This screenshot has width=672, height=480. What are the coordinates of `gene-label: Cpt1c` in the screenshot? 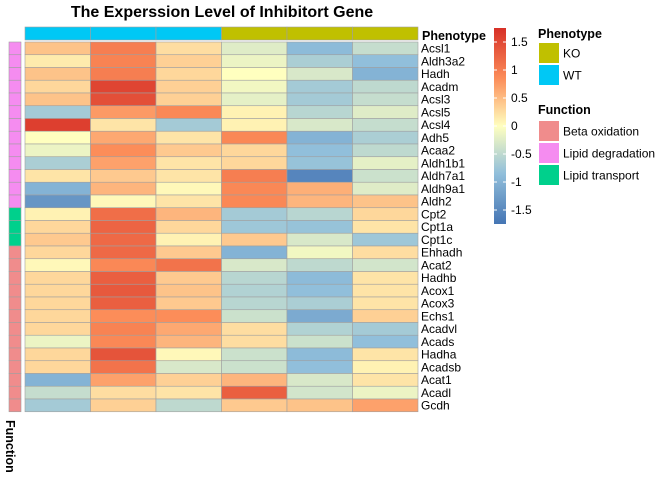 It's located at (436, 240).